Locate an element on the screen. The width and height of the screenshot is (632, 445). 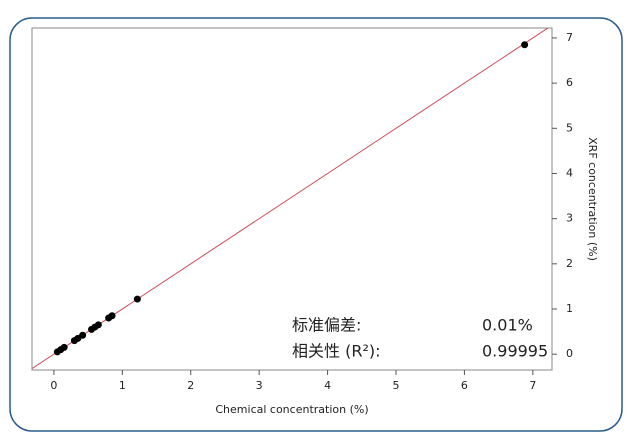
y-tick-label: 7 is located at coordinates (569, 37).